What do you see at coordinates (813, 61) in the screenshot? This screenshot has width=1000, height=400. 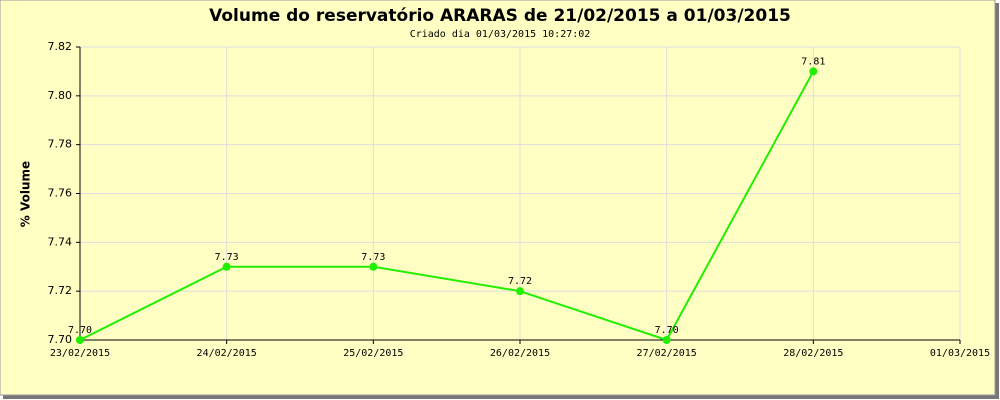 I see `data-label: 7.81` at bounding box center [813, 61].